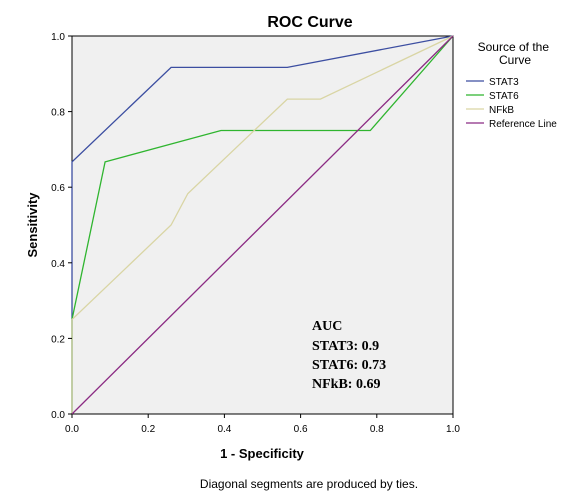 The width and height of the screenshot is (573, 498). Describe the element at coordinates (349, 355) in the screenshot. I see `auc-annotation: AUC STAT3: 0.9 STAT6: 0.73 NFkB: 0.69` at that location.